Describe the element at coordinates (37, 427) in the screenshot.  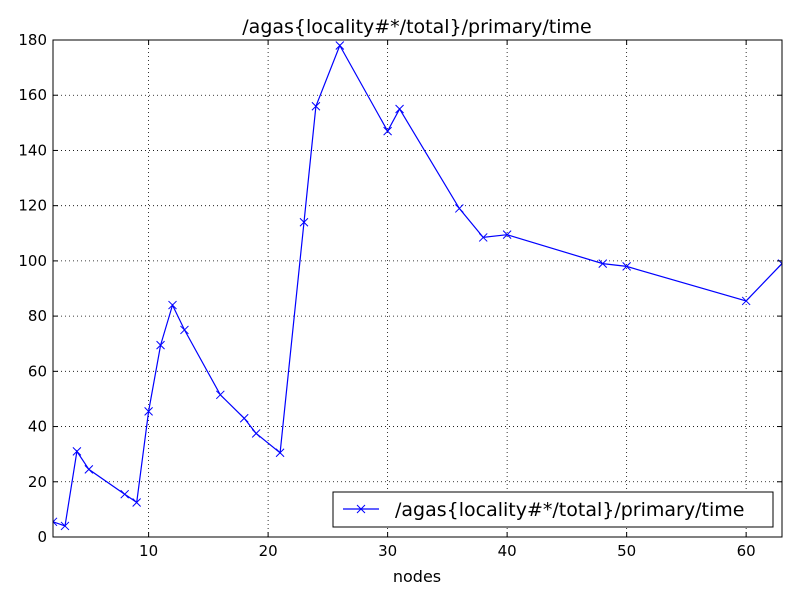
I see `y-tick-label: 40` at that location.